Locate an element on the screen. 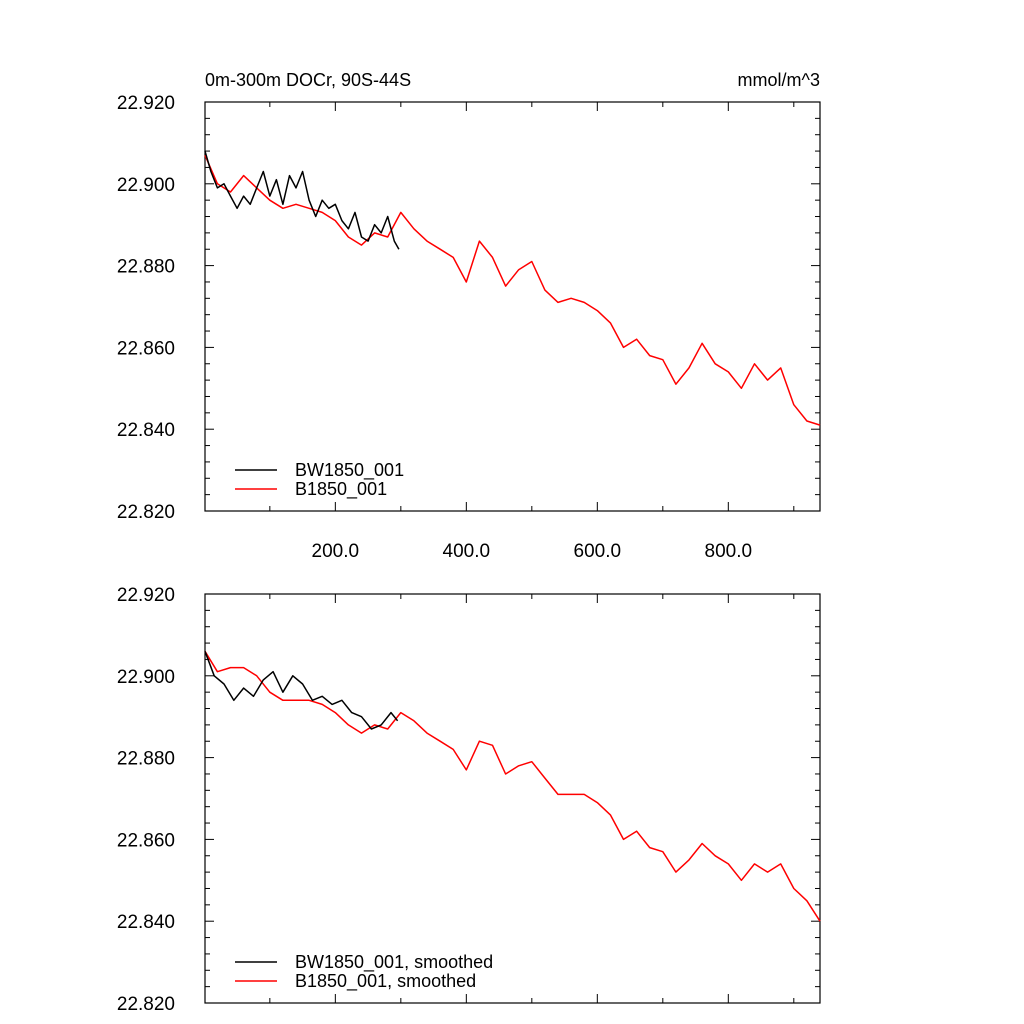 The width and height of the screenshot is (1024, 1024). top-x-tick-label: 200.0 is located at coordinates (336, 551).